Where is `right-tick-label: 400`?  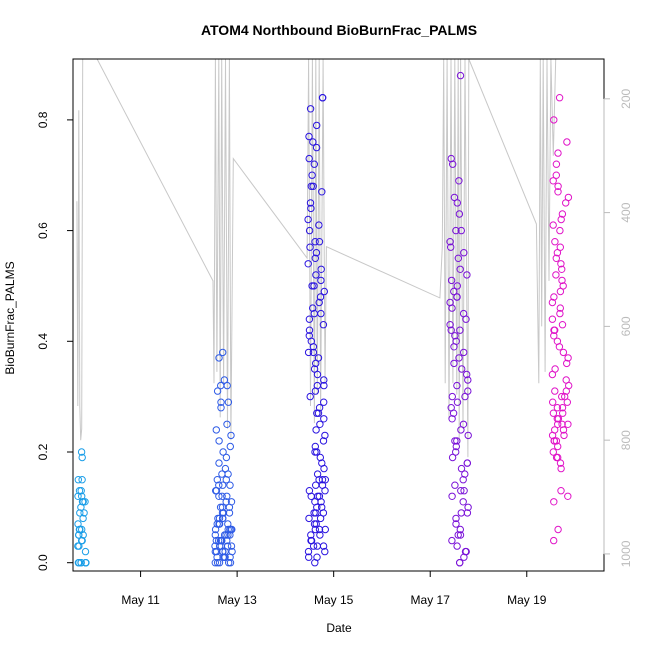
right-tick-label: 400 is located at coordinates (626, 212).